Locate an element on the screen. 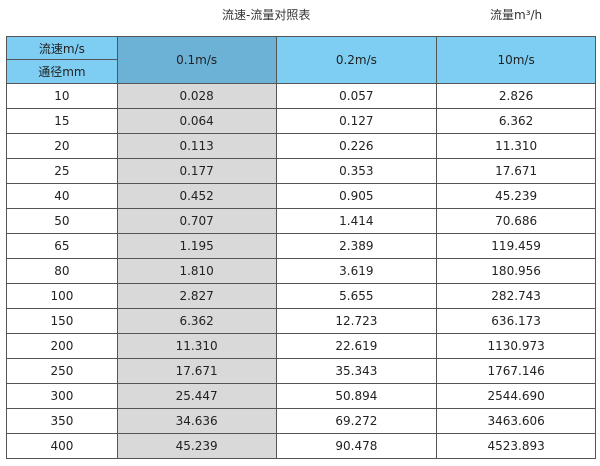 This screenshot has height=466, width=600. table-row: 300 25.447 50.894 2544.690 is located at coordinates (301, 396).